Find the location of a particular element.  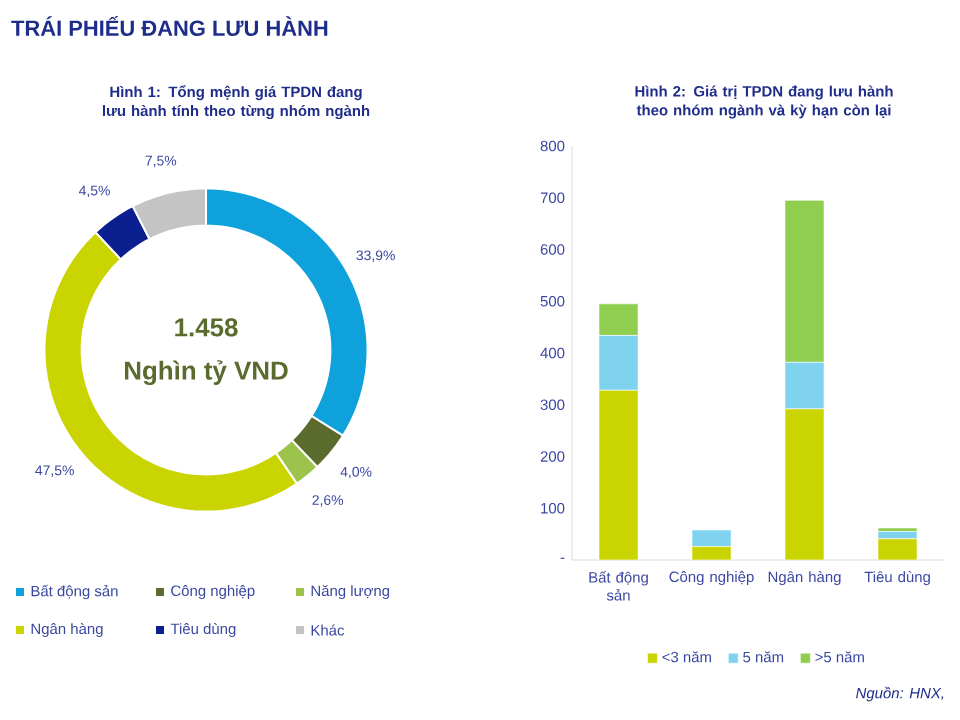

text: Nghìn tỷ VND is located at coordinates (206, 373).